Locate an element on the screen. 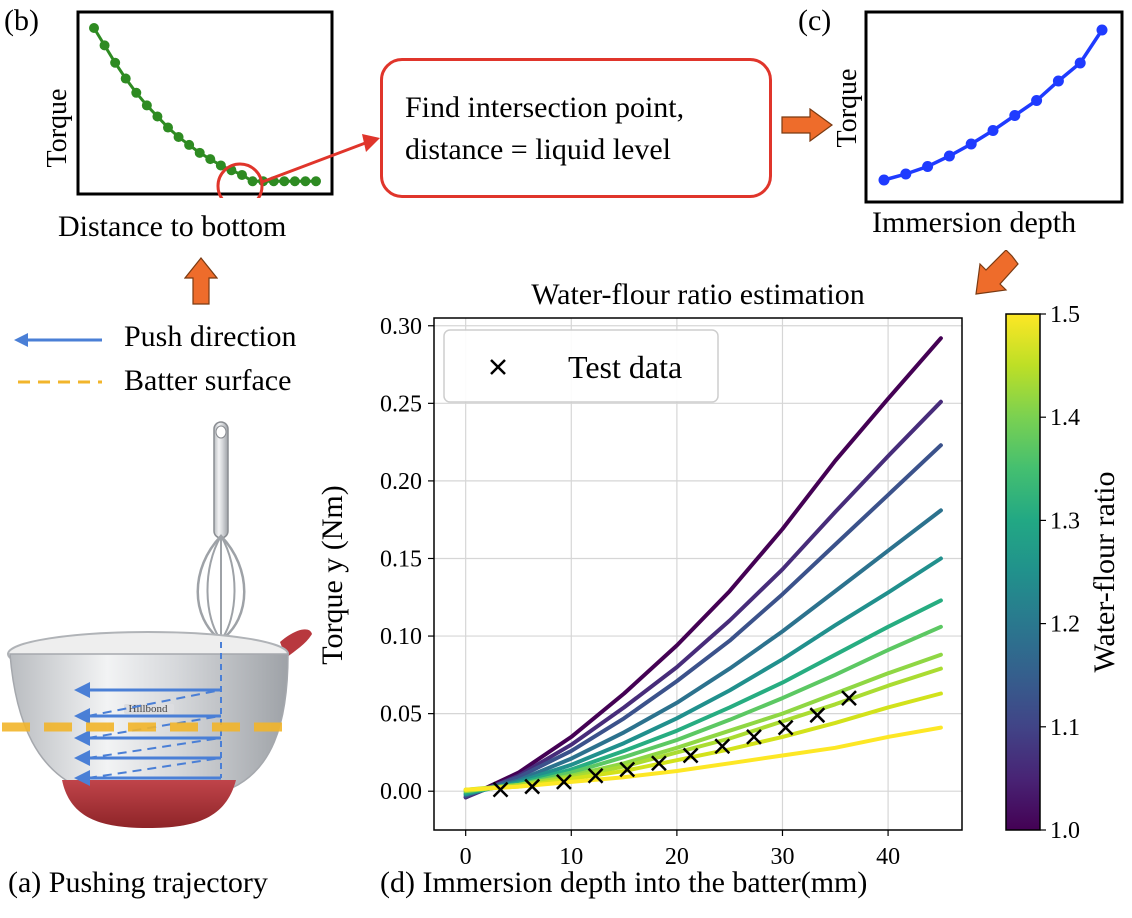 The image size is (1132, 918). panel-d-caption: (d) Immersion depth into the batter(mm) is located at coordinates (624, 882).